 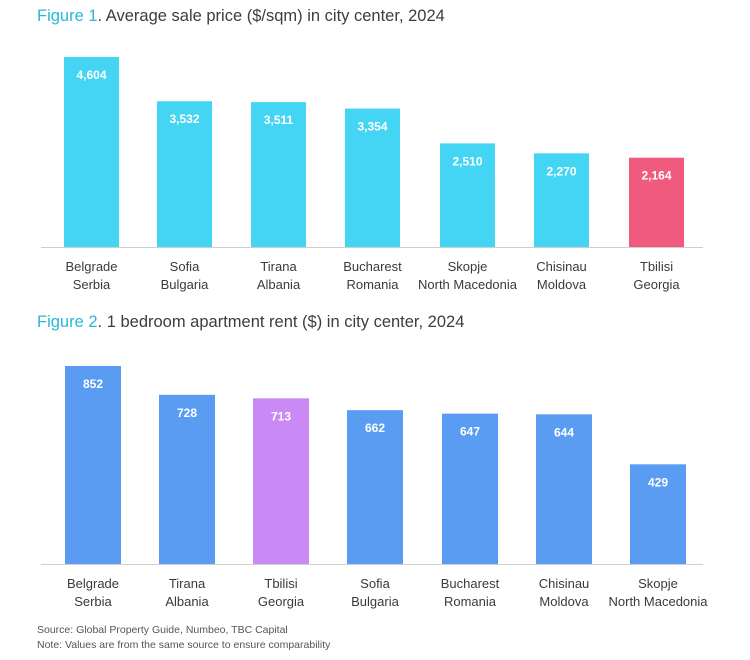 What do you see at coordinates (184, 119) in the screenshot?
I see `value-label-sofia: 3,532` at bounding box center [184, 119].